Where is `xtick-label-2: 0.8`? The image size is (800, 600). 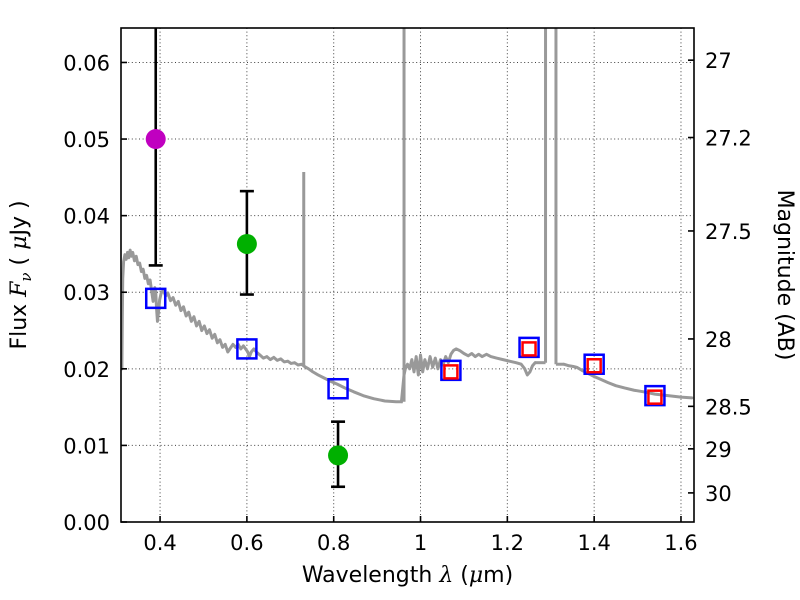 xtick-label-2: 0.8 is located at coordinates (333, 543).